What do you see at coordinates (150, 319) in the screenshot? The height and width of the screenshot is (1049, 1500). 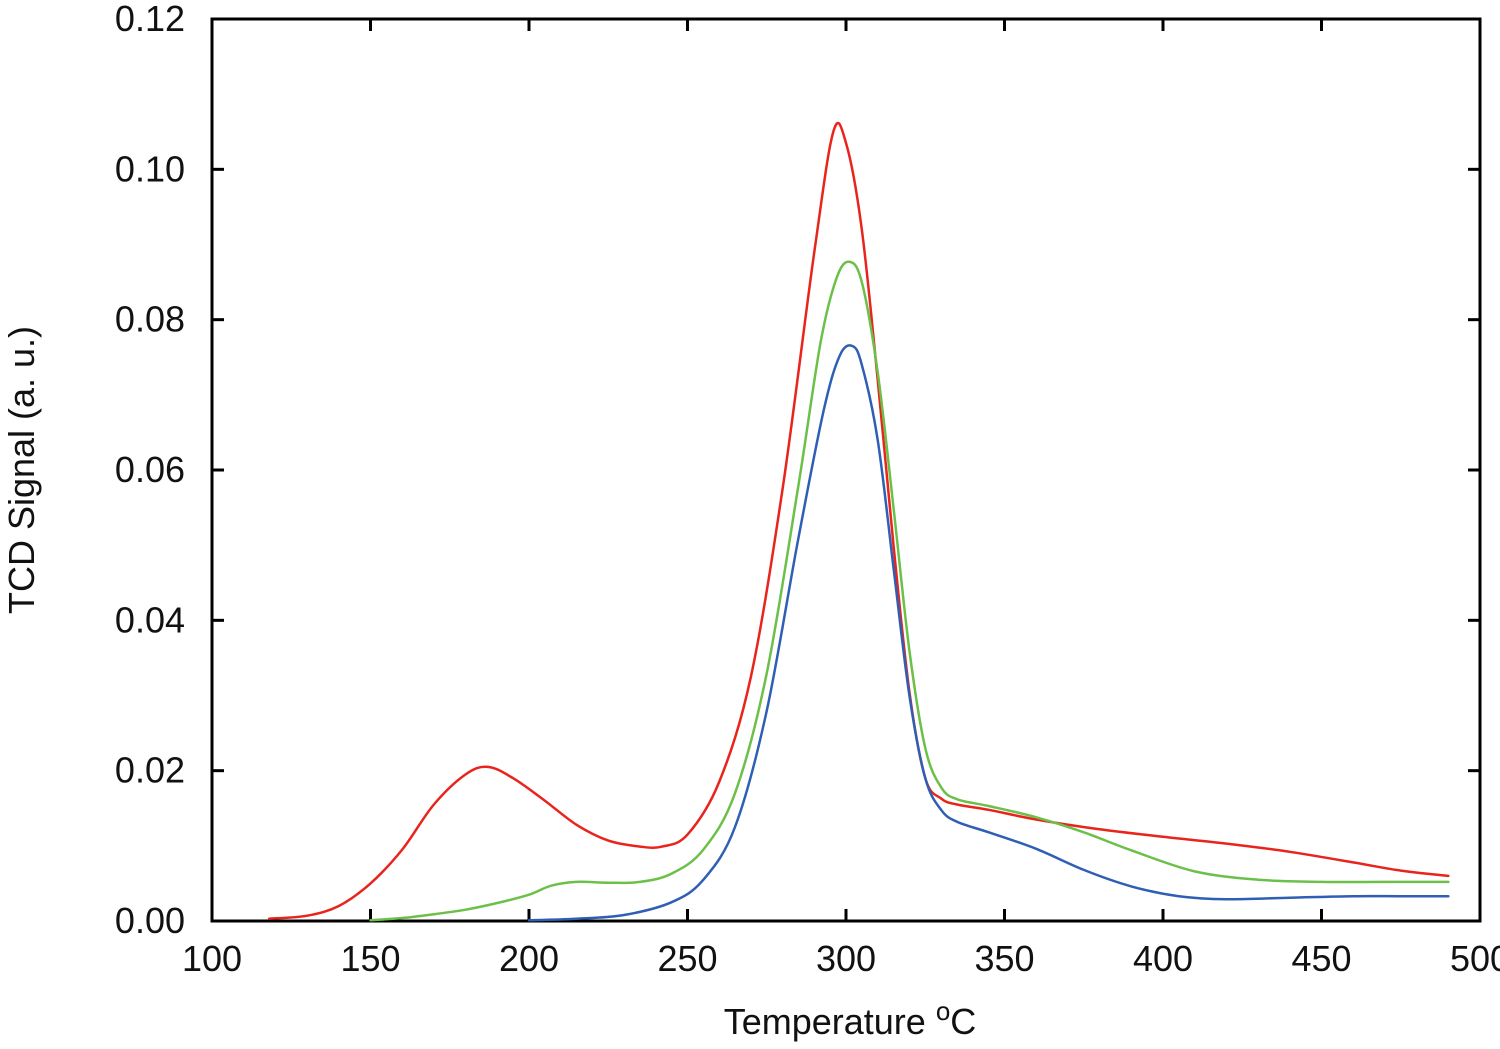 I see `y-tick-label: 0.08` at bounding box center [150, 319].